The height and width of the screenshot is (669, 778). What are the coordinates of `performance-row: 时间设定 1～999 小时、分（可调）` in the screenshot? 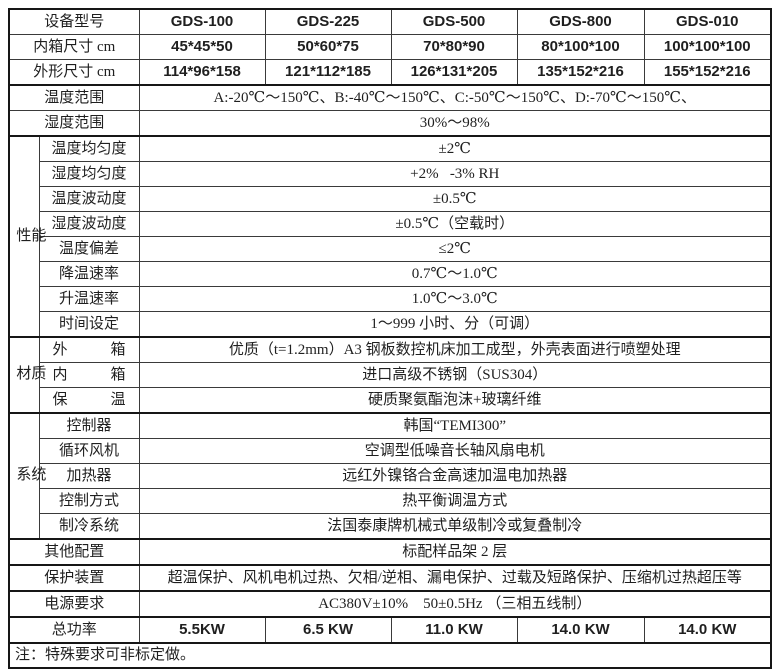 It's located at (390, 324).